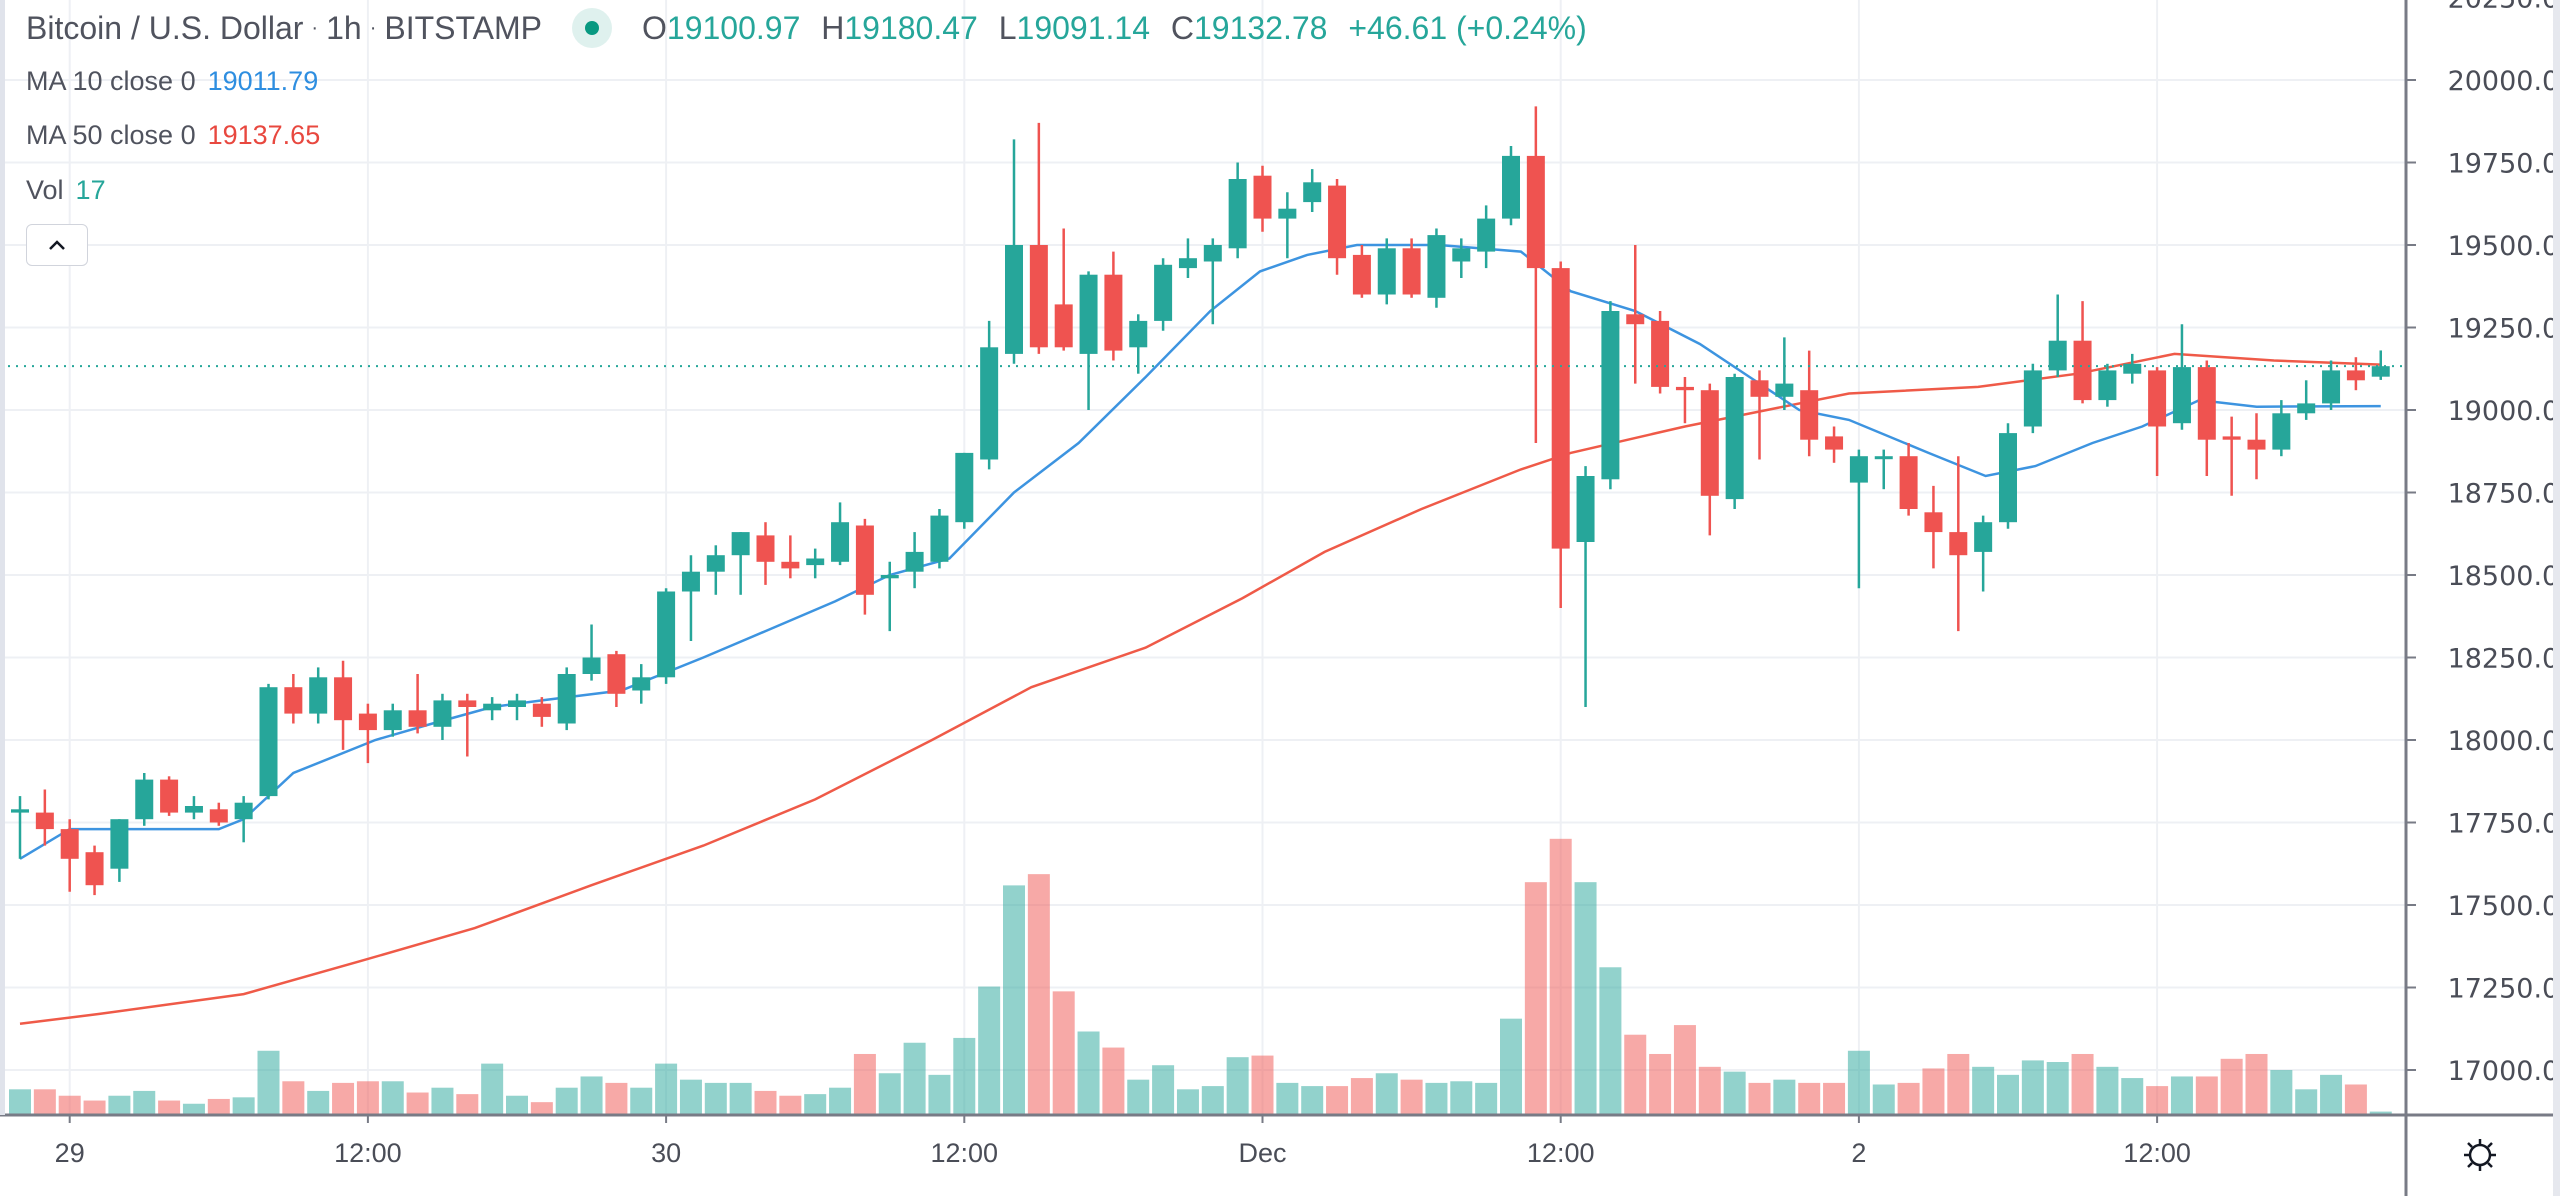 This screenshot has height=1196, width=2560. Describe the element at coordinates (2504, 164) in the screenshot. I see `price-tick-label: 19750.00` at that location.